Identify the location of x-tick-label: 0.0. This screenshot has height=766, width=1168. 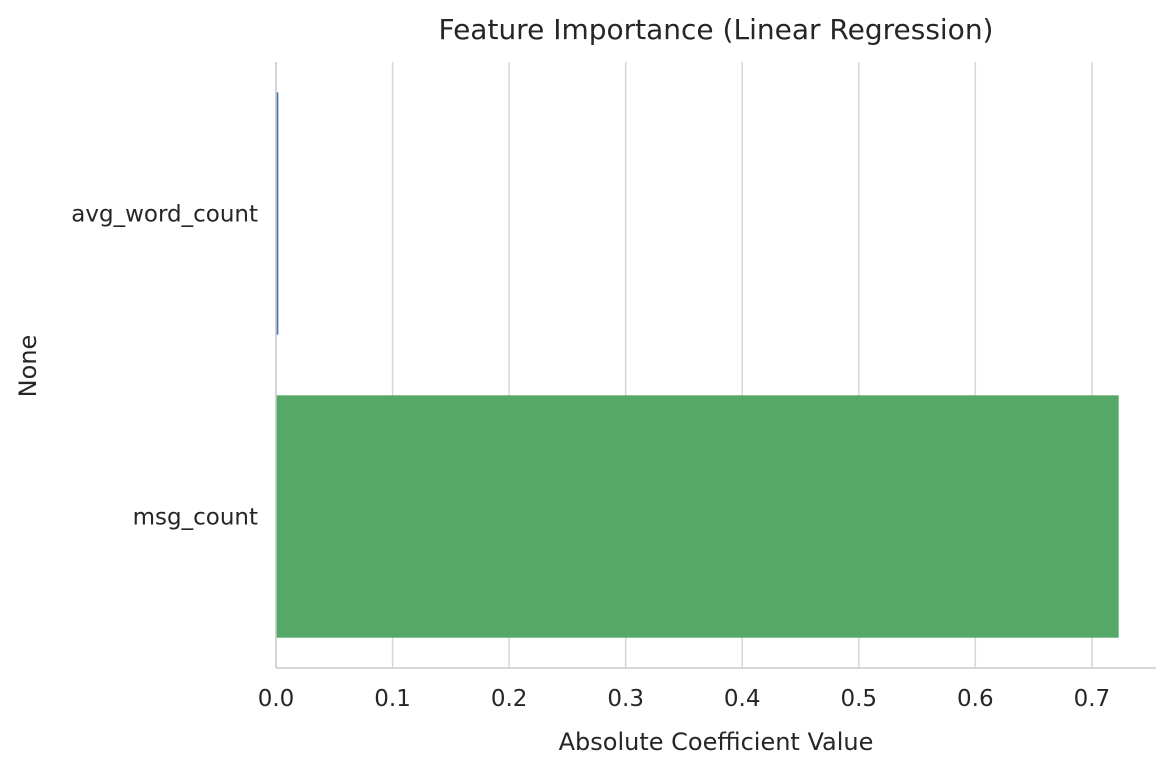
(276, 699).